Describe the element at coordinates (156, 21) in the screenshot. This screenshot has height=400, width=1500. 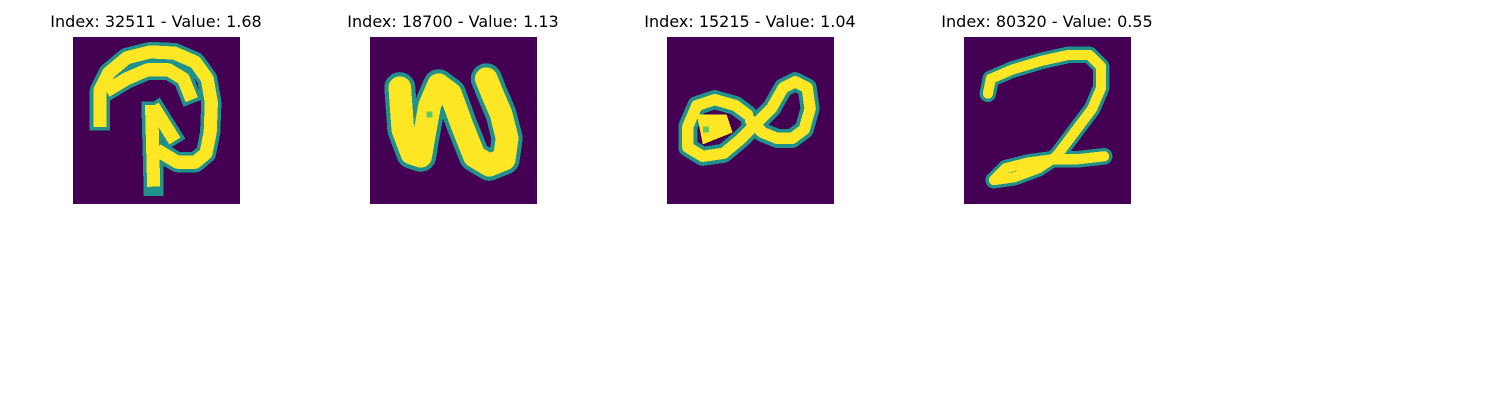
I see `panel-title: Index: 32511 - Value: 1.68` at that location.